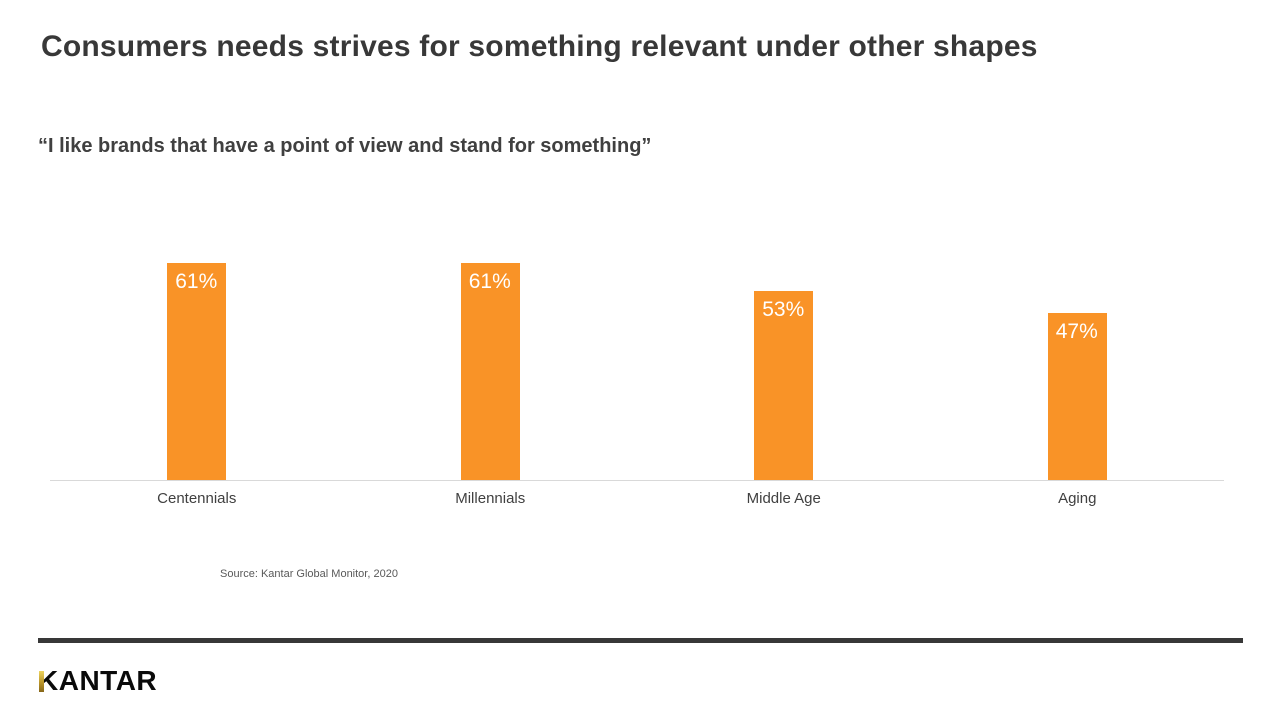 The image size is (1280, 720). Describe the element at coordinates (197, 498) in the screenshot. I see `category-label: Centennials` at that location.